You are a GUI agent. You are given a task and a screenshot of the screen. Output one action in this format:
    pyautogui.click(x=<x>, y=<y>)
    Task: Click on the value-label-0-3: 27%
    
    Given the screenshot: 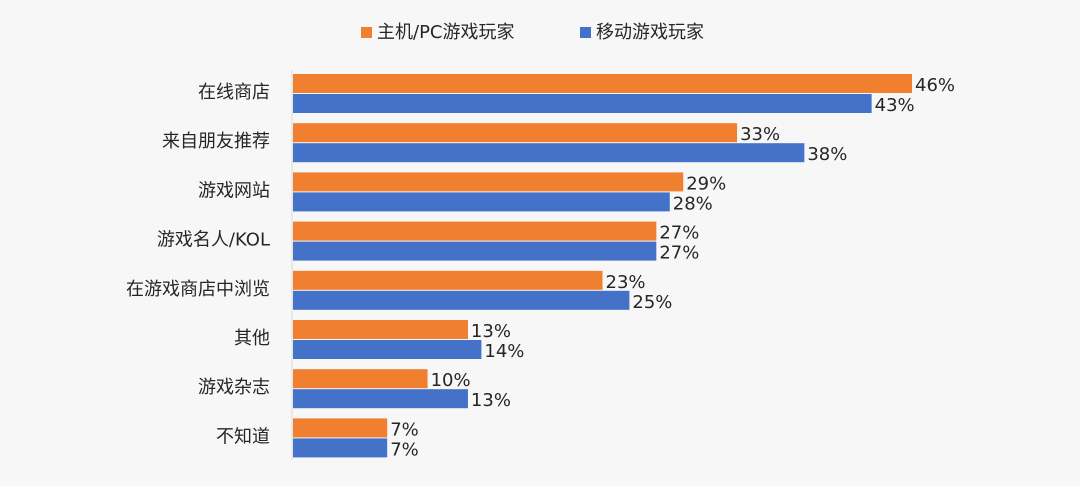 What is the action you would take?
    pyautogui.click(x=679, y=233)
    